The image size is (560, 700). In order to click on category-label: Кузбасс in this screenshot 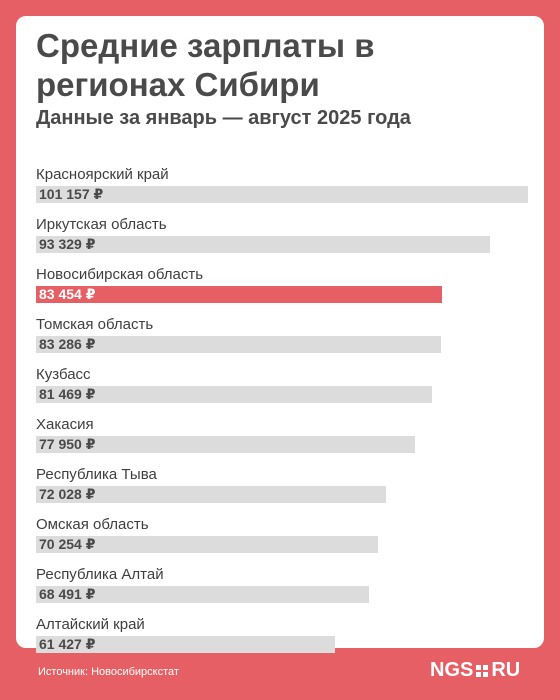, I will do `click(63, 374)`.